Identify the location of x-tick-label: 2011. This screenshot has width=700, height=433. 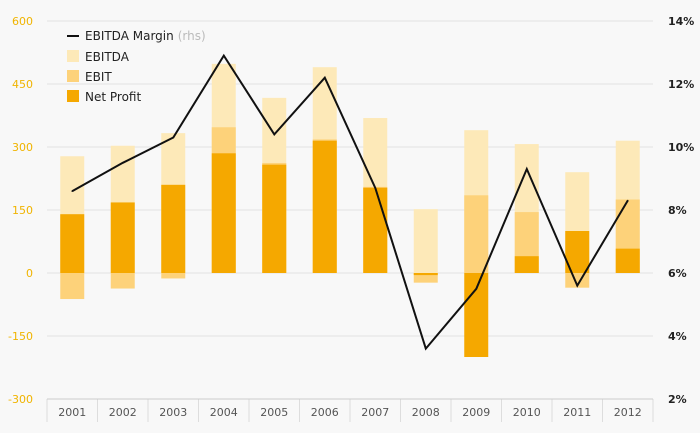
(577, 412).